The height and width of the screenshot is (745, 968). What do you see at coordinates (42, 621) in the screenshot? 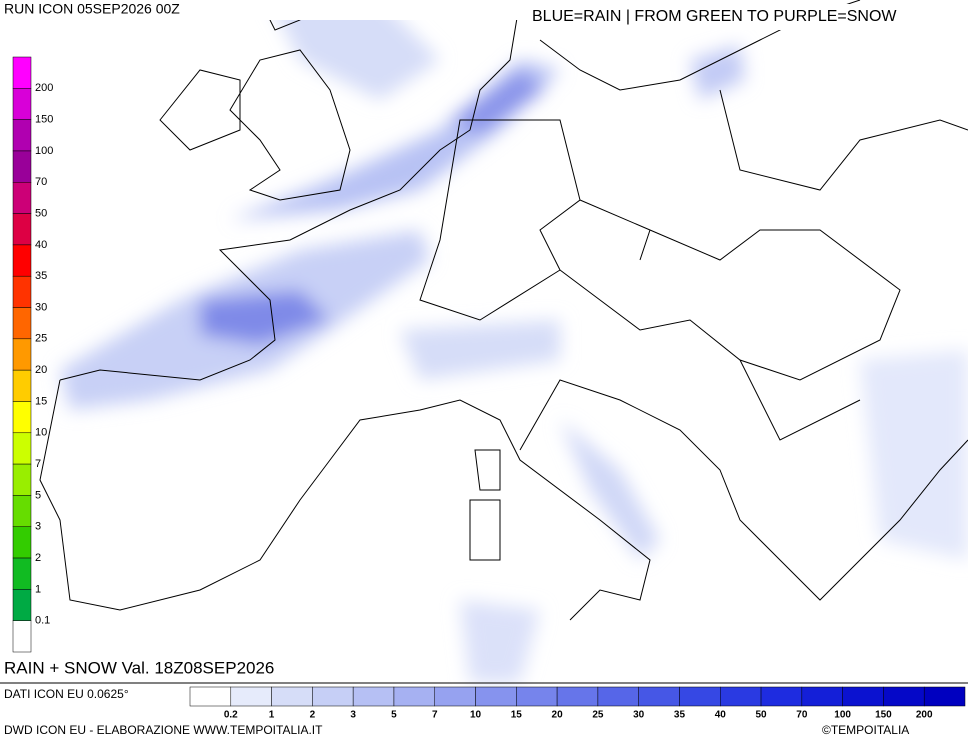
I see `scale-label: 0.1` at bounding box center [42, 621].